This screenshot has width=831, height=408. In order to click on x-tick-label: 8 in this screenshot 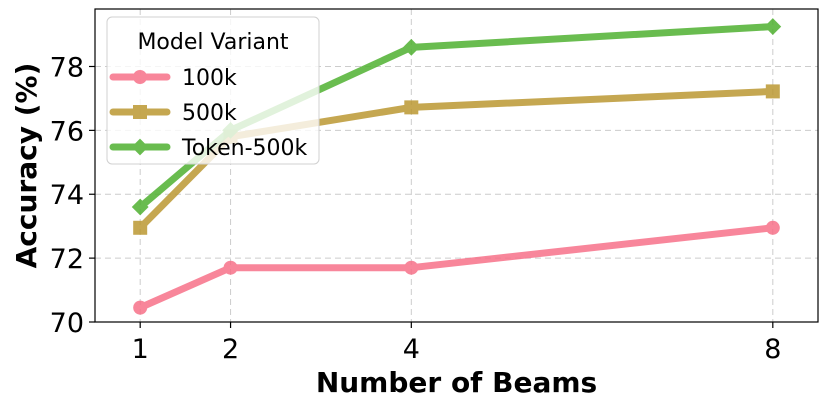, I will do `click(772, 349)`.